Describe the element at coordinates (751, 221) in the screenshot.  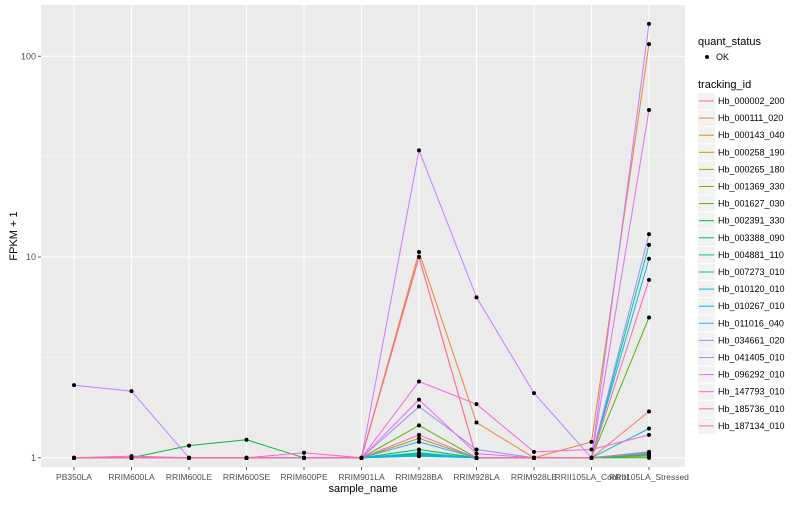
I see `legend-item-label: Hb_002391_330` at that location.